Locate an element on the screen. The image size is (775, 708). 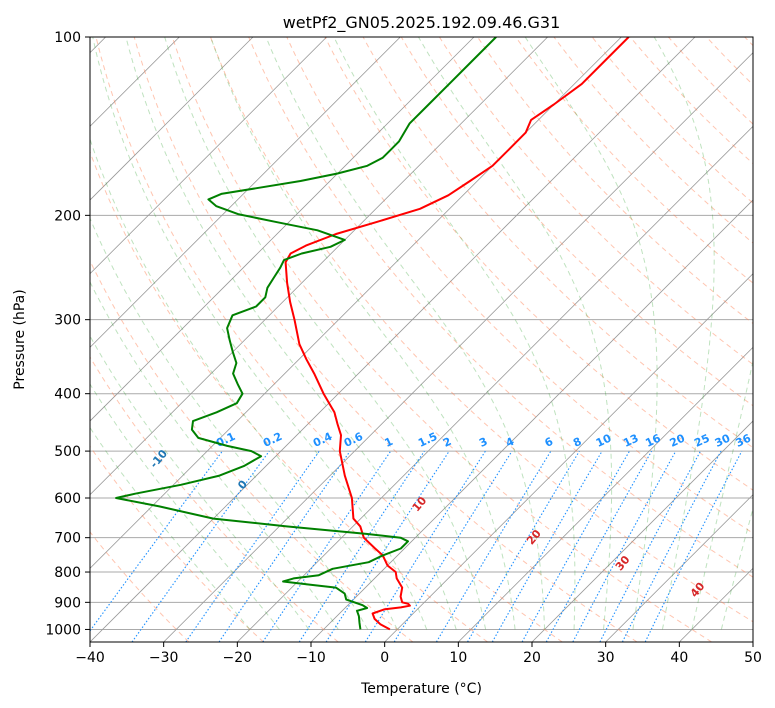
y-tick-label: 100 is located at coordinates (67, 38).